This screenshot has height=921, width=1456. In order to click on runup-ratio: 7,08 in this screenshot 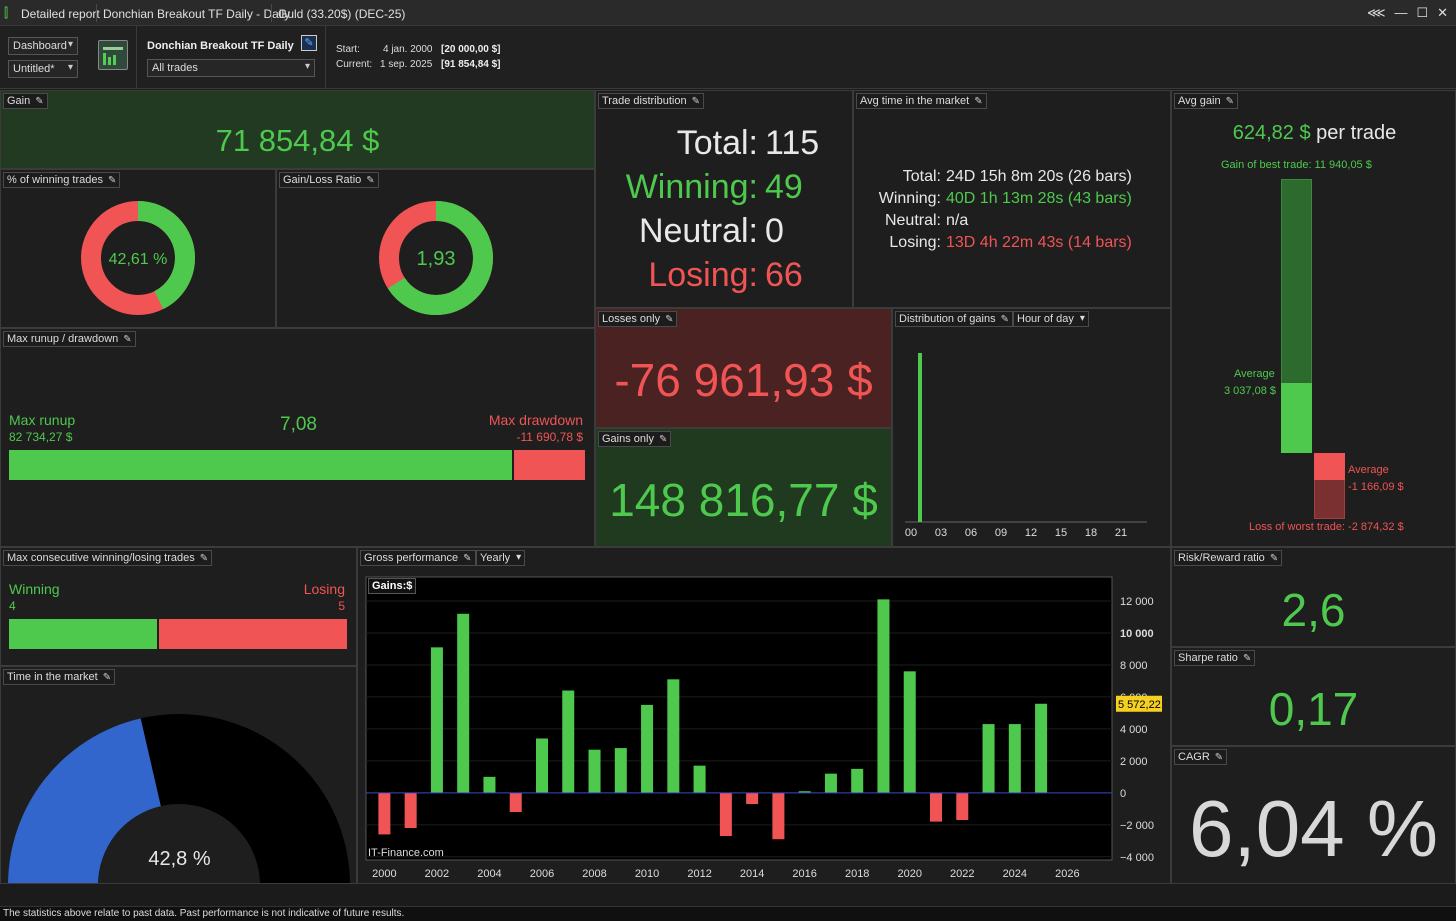, I will do `click(298, 424)`.